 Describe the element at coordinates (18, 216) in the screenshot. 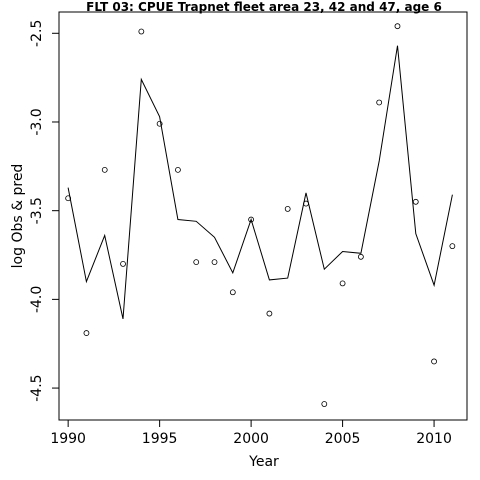

I see `y-axis-label: log Obs & pred` at that location.